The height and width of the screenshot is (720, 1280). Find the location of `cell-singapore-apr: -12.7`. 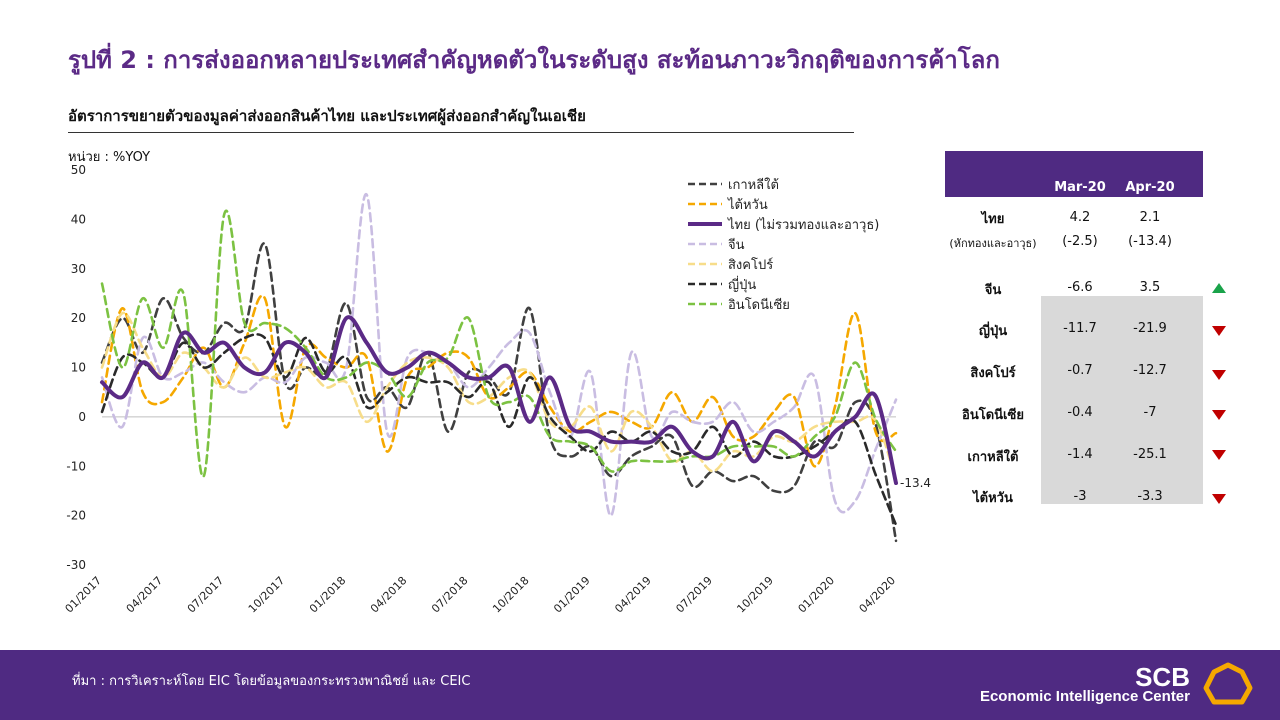

cell-singapore-apr: -12.7 is located at coordinates (1150, 370).